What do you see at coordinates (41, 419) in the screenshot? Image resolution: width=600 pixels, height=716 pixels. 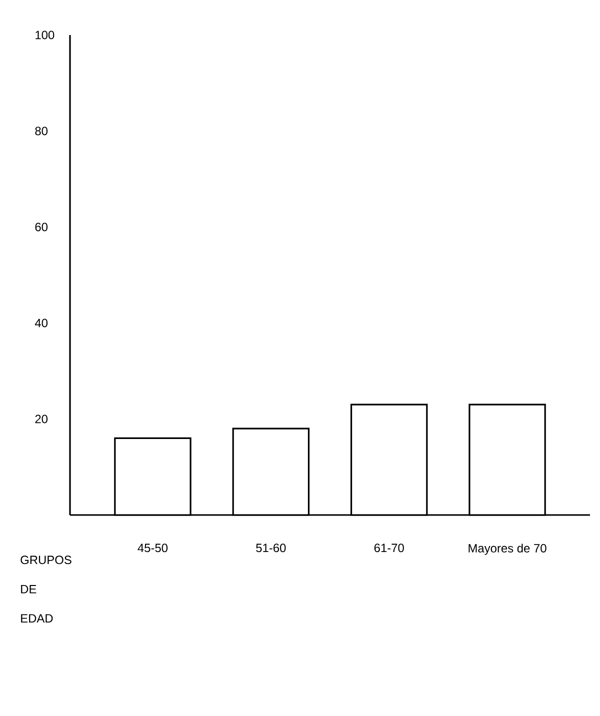 I see `y-tick-label: 20` at bounding box center [41, 419].